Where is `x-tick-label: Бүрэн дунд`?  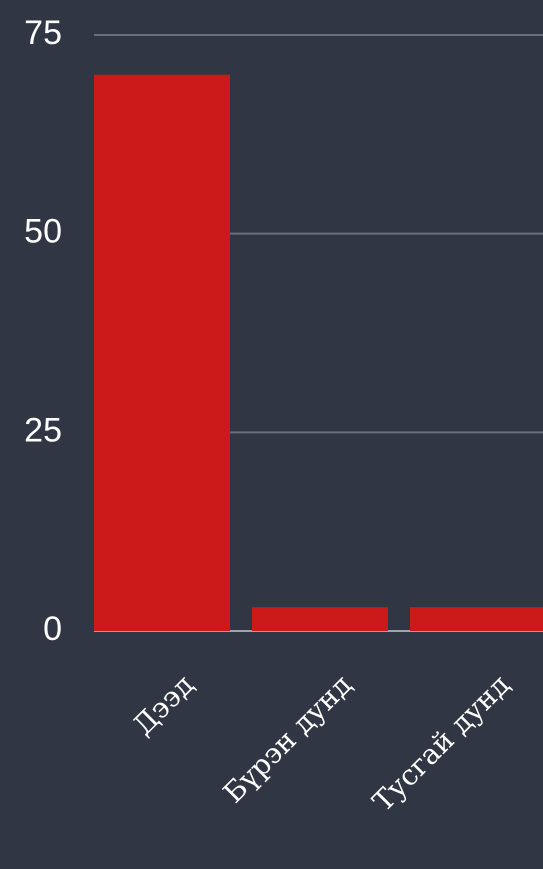 x-tick-label: Бүрэн дунд is located at coordinates (288, 739).